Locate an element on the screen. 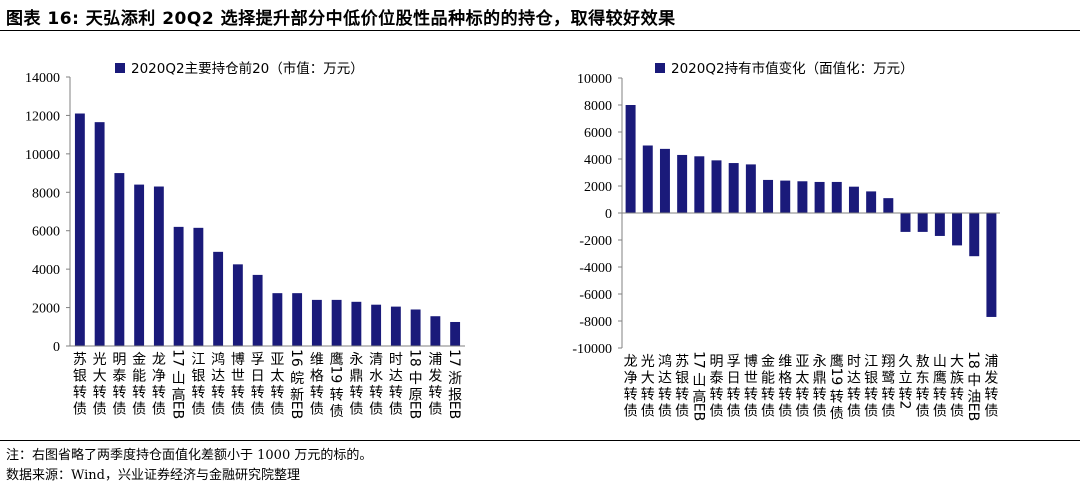 Image resolution: width=1080 pixels, height=484 pixels. left-category-label: 浙报 is located at coordinates (455, 387).